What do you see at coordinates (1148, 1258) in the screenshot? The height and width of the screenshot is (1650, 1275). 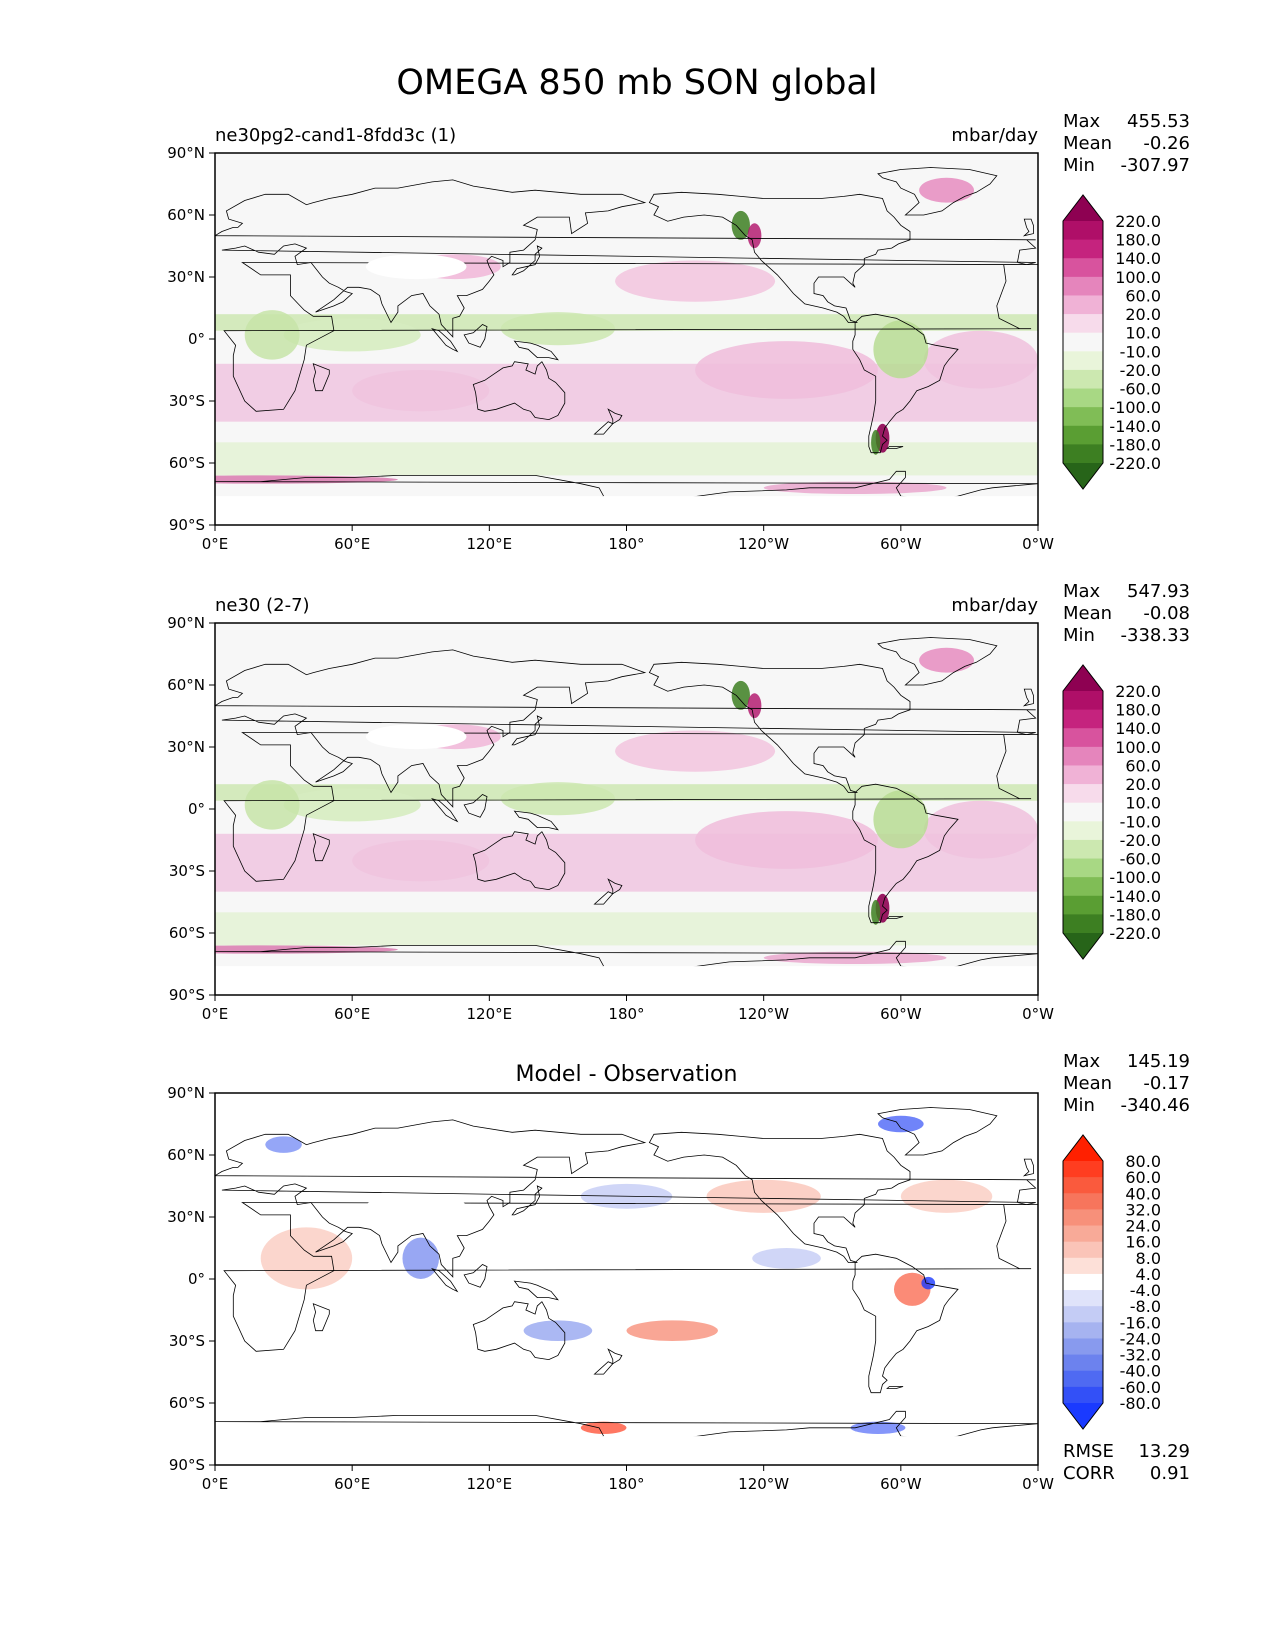 I see `colorbar-tick-label: 8.0` at bounding box center [1148, 1258].